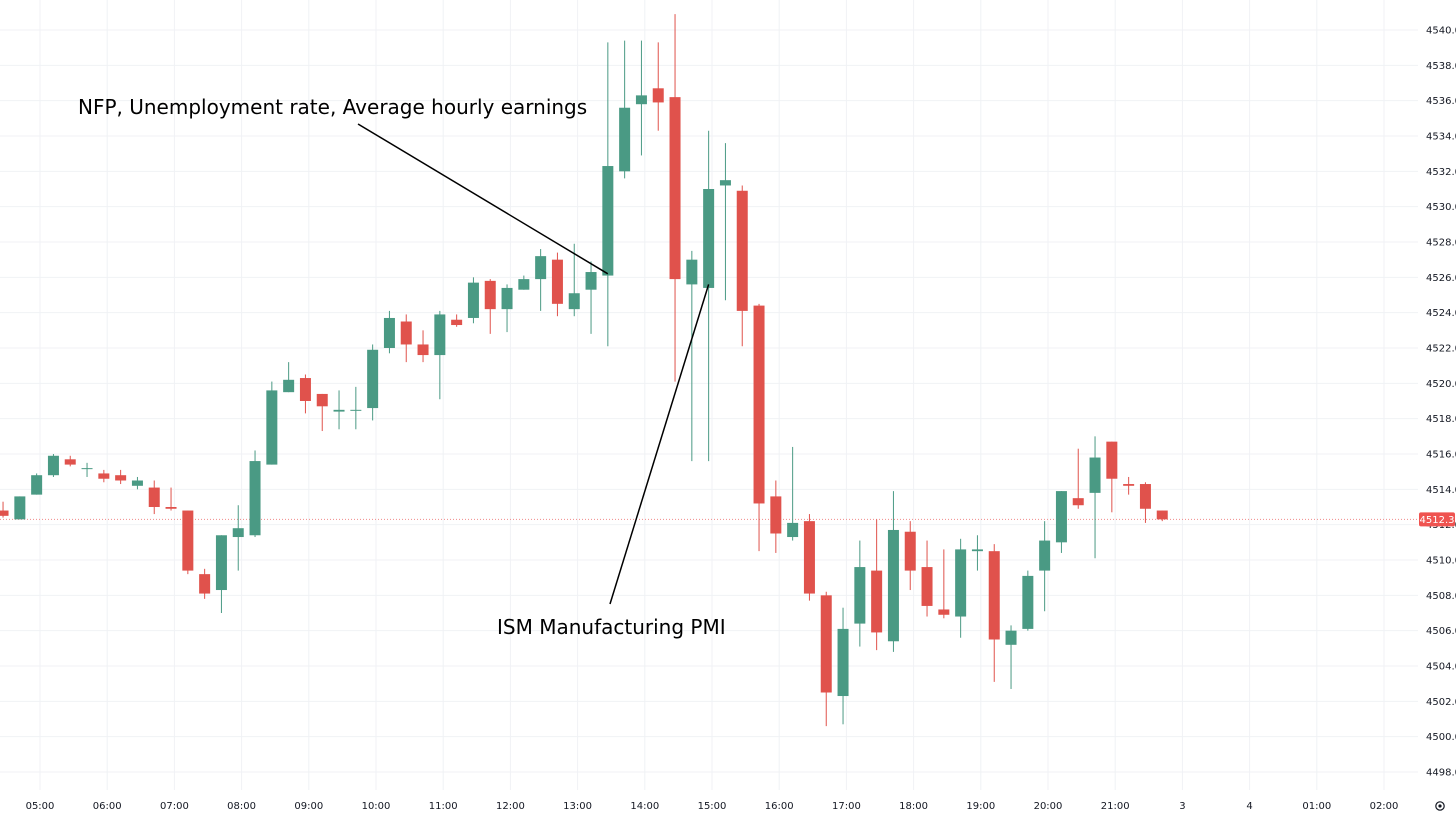 The height and width of the screenshot is (814, 1456). What do you see at coordinates (1441, 702) in the screenshot?
I see `y-tick-label: 4502.0` at bounding box center [1441, 702].